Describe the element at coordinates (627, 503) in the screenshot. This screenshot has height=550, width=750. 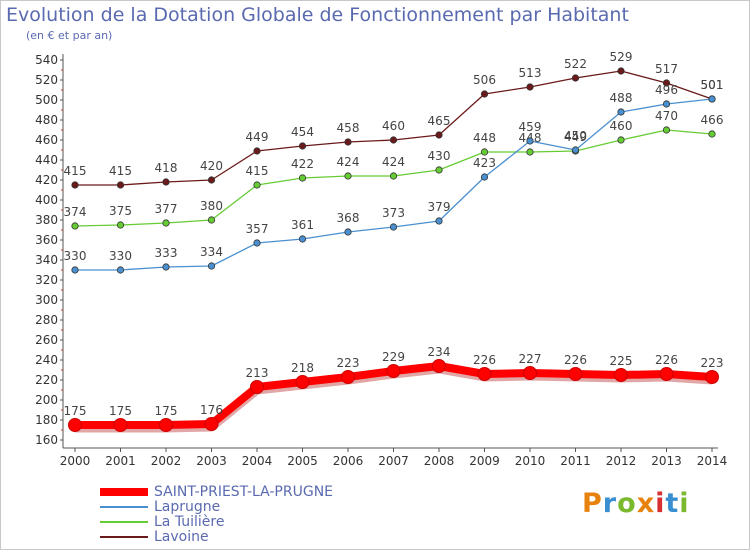
I see `logo-letter: o` at that location.